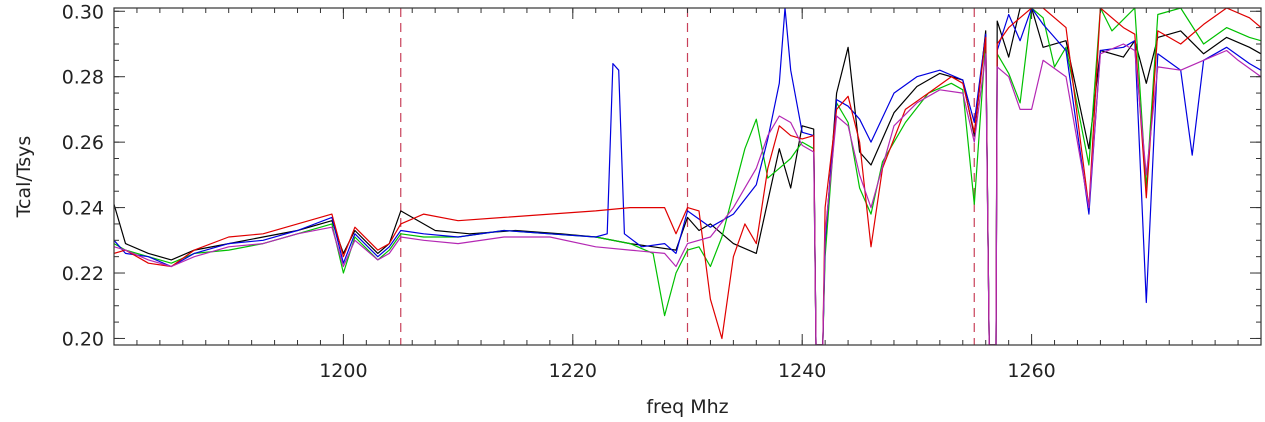  Describe the element at coordinates (83, 78) in the screenshot. I see `y-tick-label: 0.28` at that location.